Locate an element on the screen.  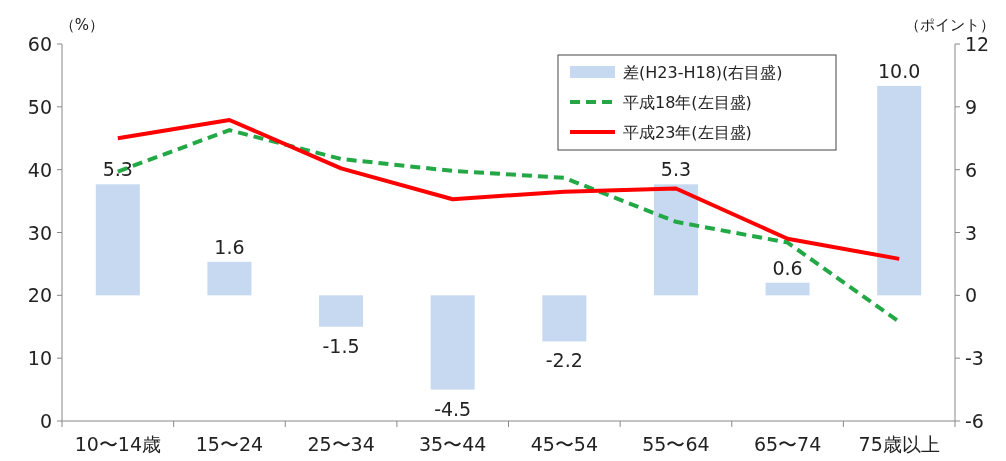
y-tick-label: 20 is located at coordinates (39, 295).